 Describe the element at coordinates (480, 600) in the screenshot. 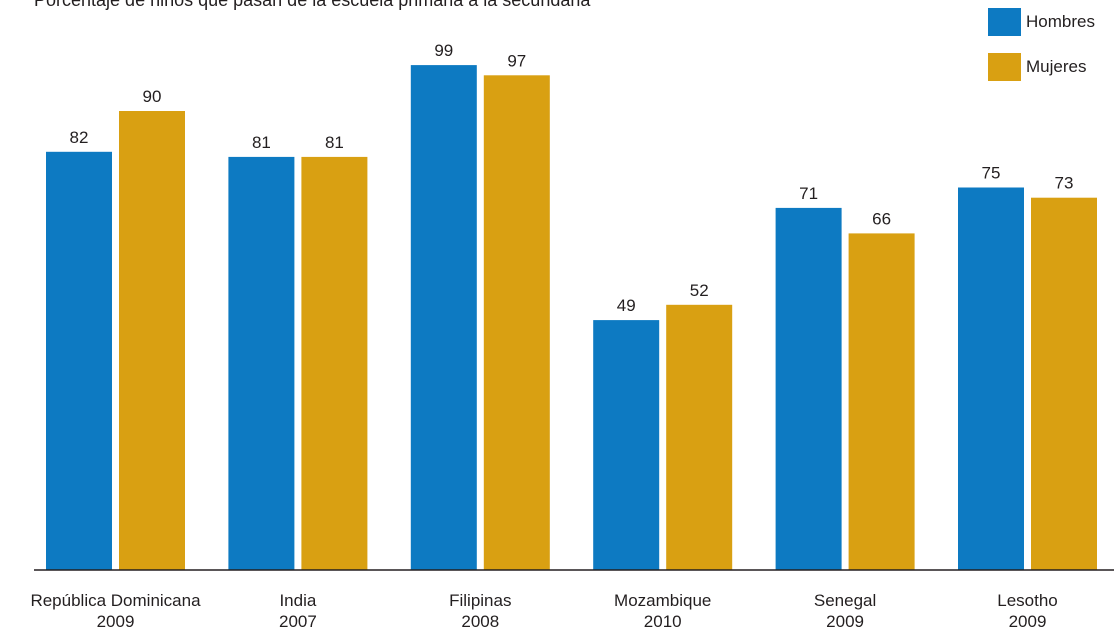

I see `x-tick-label-2: Filipinas` at that location.